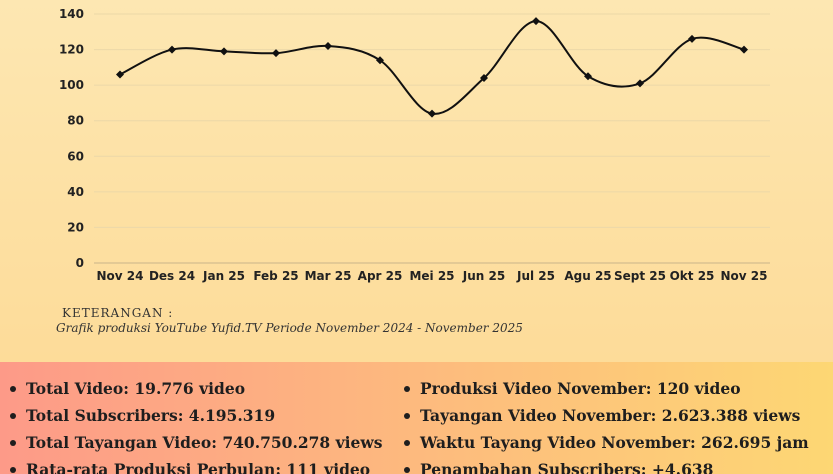 The height and width of the screenshot is (474, 833). What do you see at coordinates (605, 465) in the screenshot?
I see `stat-subscriber-gain: Penambahan Subscribers: +4.638` at bounding box center [605, 465].